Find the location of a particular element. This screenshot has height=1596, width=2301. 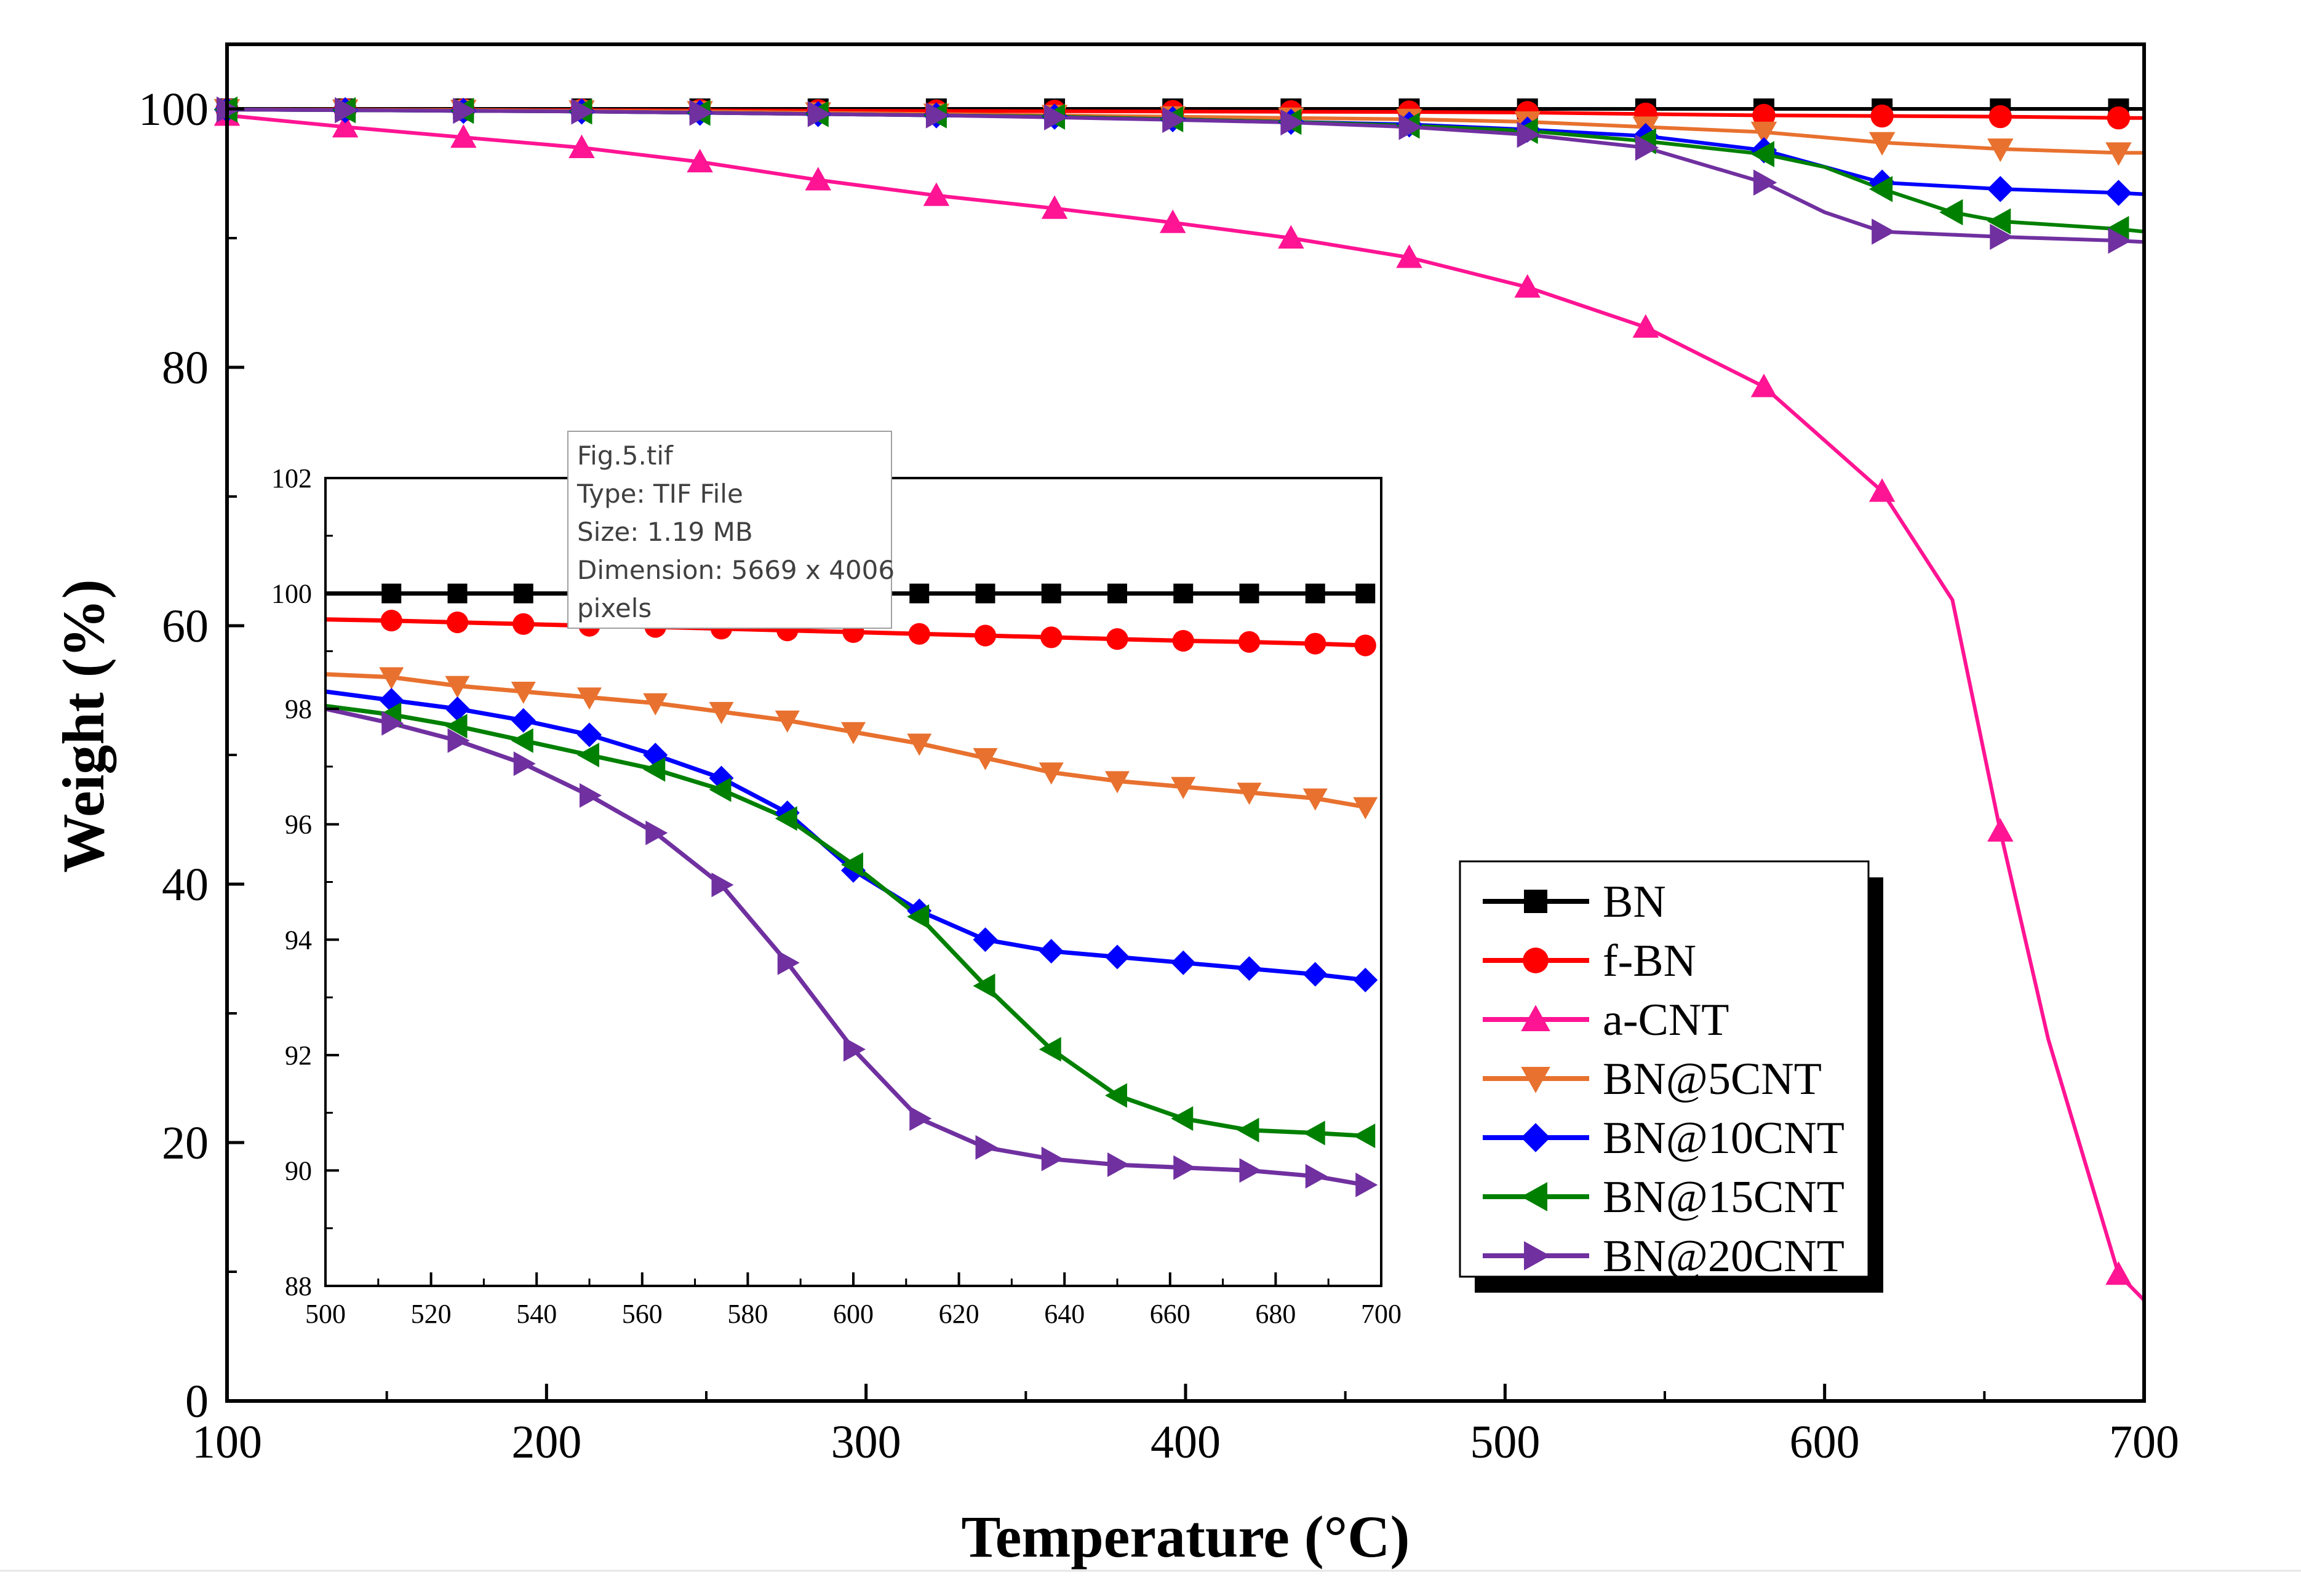

main-y-tick-label: 60 is located at coordinates (185, 626).